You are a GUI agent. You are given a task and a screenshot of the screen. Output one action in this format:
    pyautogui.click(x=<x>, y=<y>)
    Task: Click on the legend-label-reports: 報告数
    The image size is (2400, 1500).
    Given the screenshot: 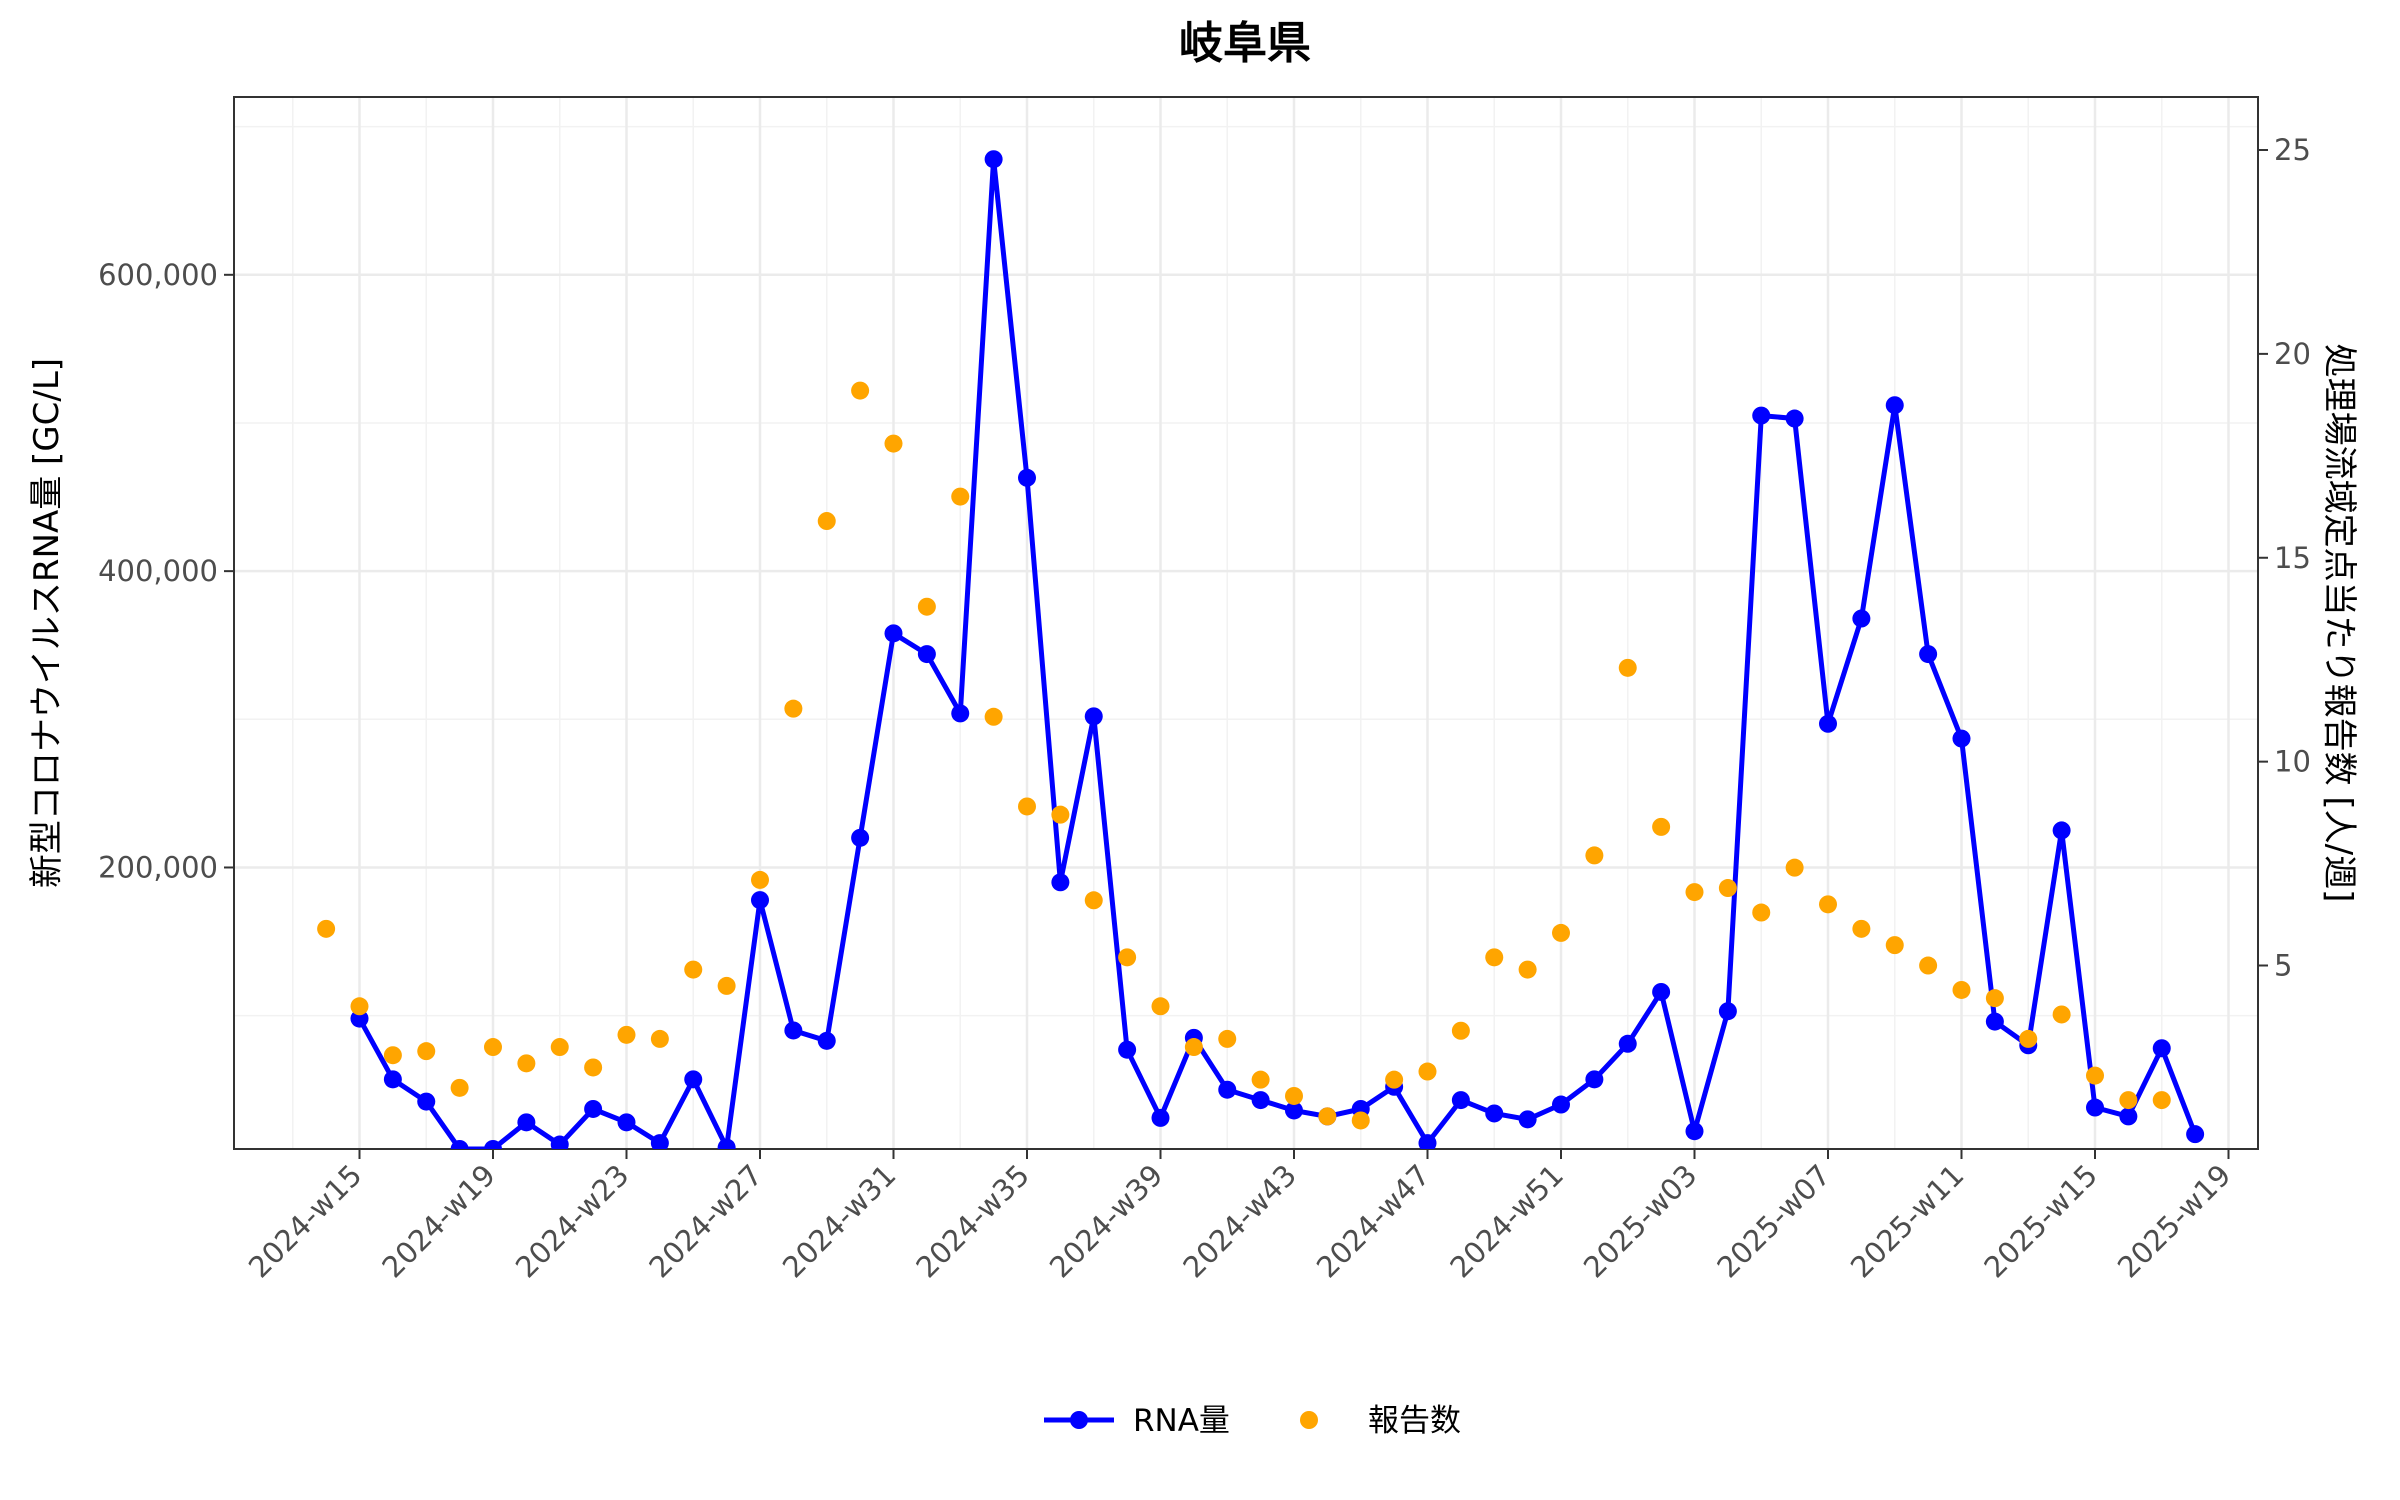 What is the action you would take?
    pyautogui.click(x=1414, y=1421)
    